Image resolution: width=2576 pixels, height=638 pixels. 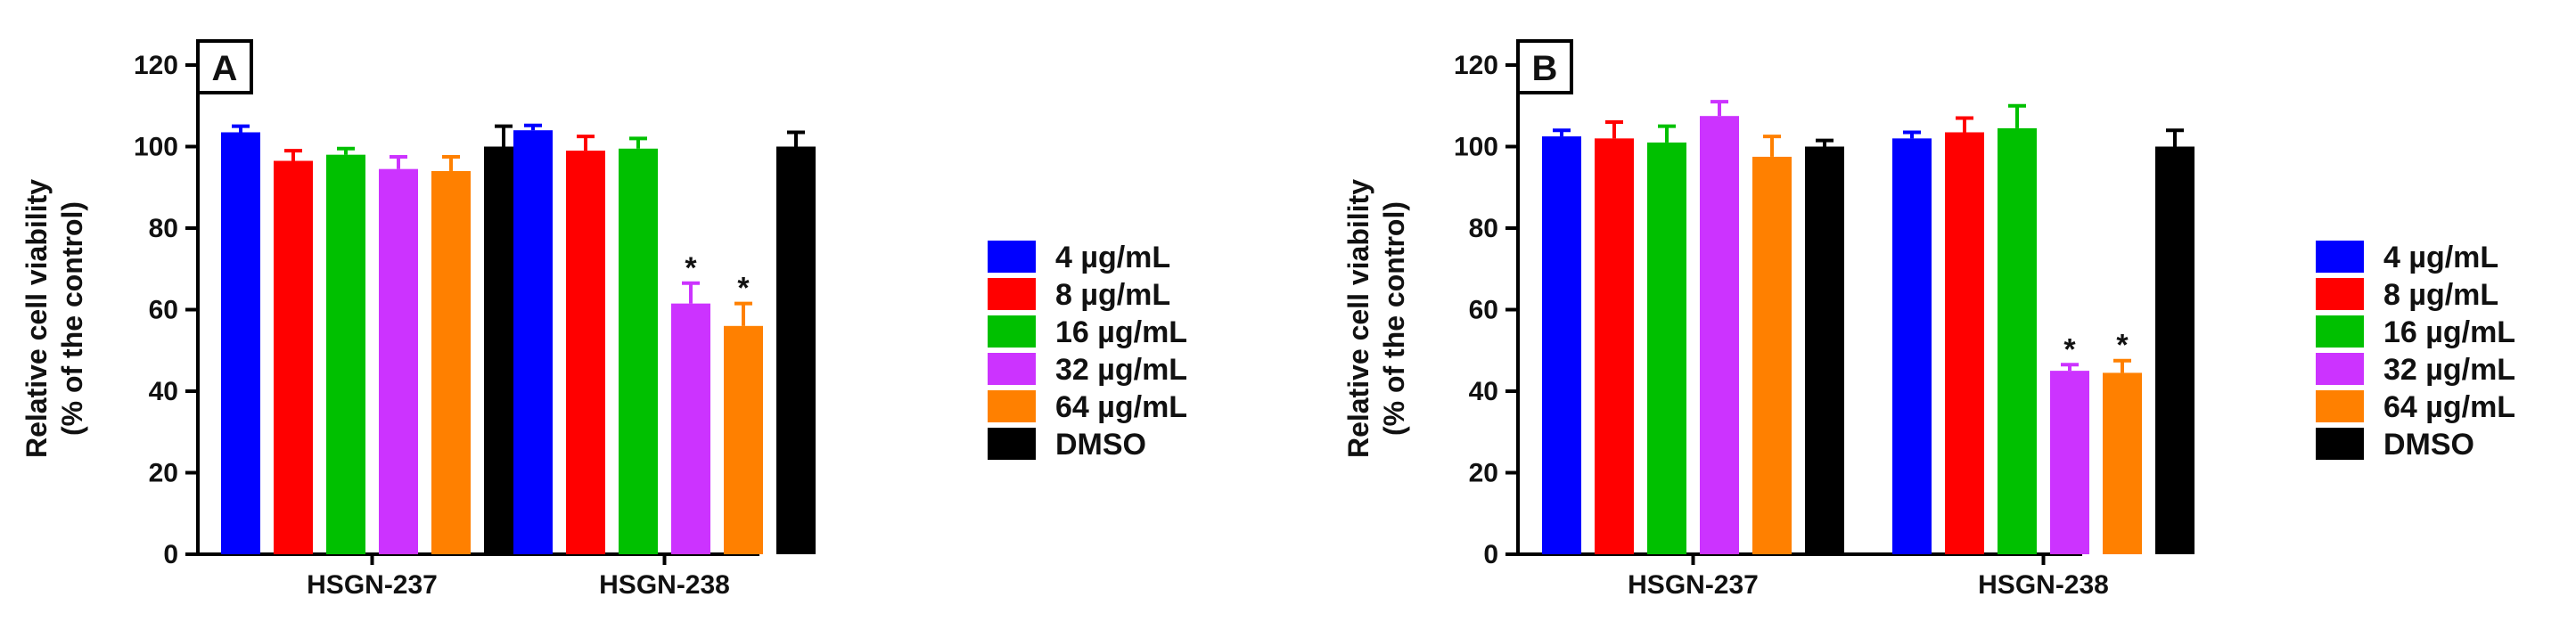 What do you see at coordinates (2429, 445) in the screenshot?
I see `chart2-legend-label: DMSO` at bounding box center [2429, 445].